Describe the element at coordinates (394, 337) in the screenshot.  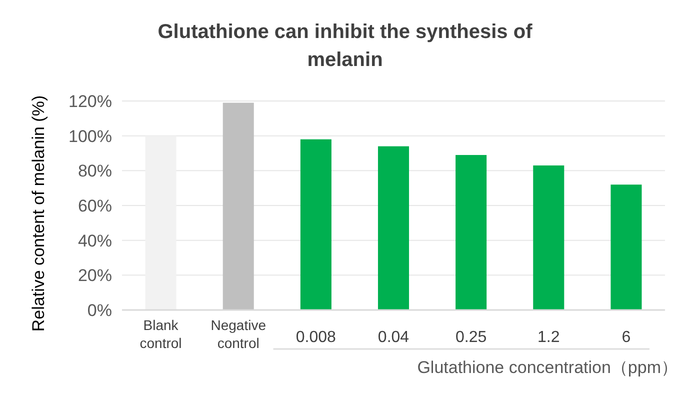
I see `x-tick-label: 0.04` at that location.